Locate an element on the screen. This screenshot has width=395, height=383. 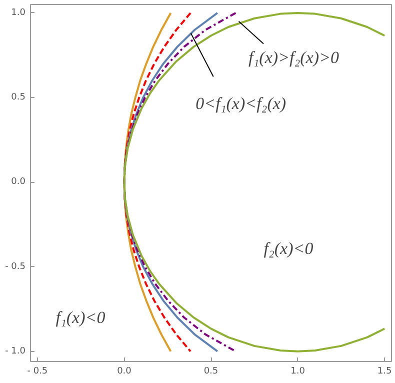
annotation: f₁(x)>f₂(x)>0 is located at coordinates (294, 57).